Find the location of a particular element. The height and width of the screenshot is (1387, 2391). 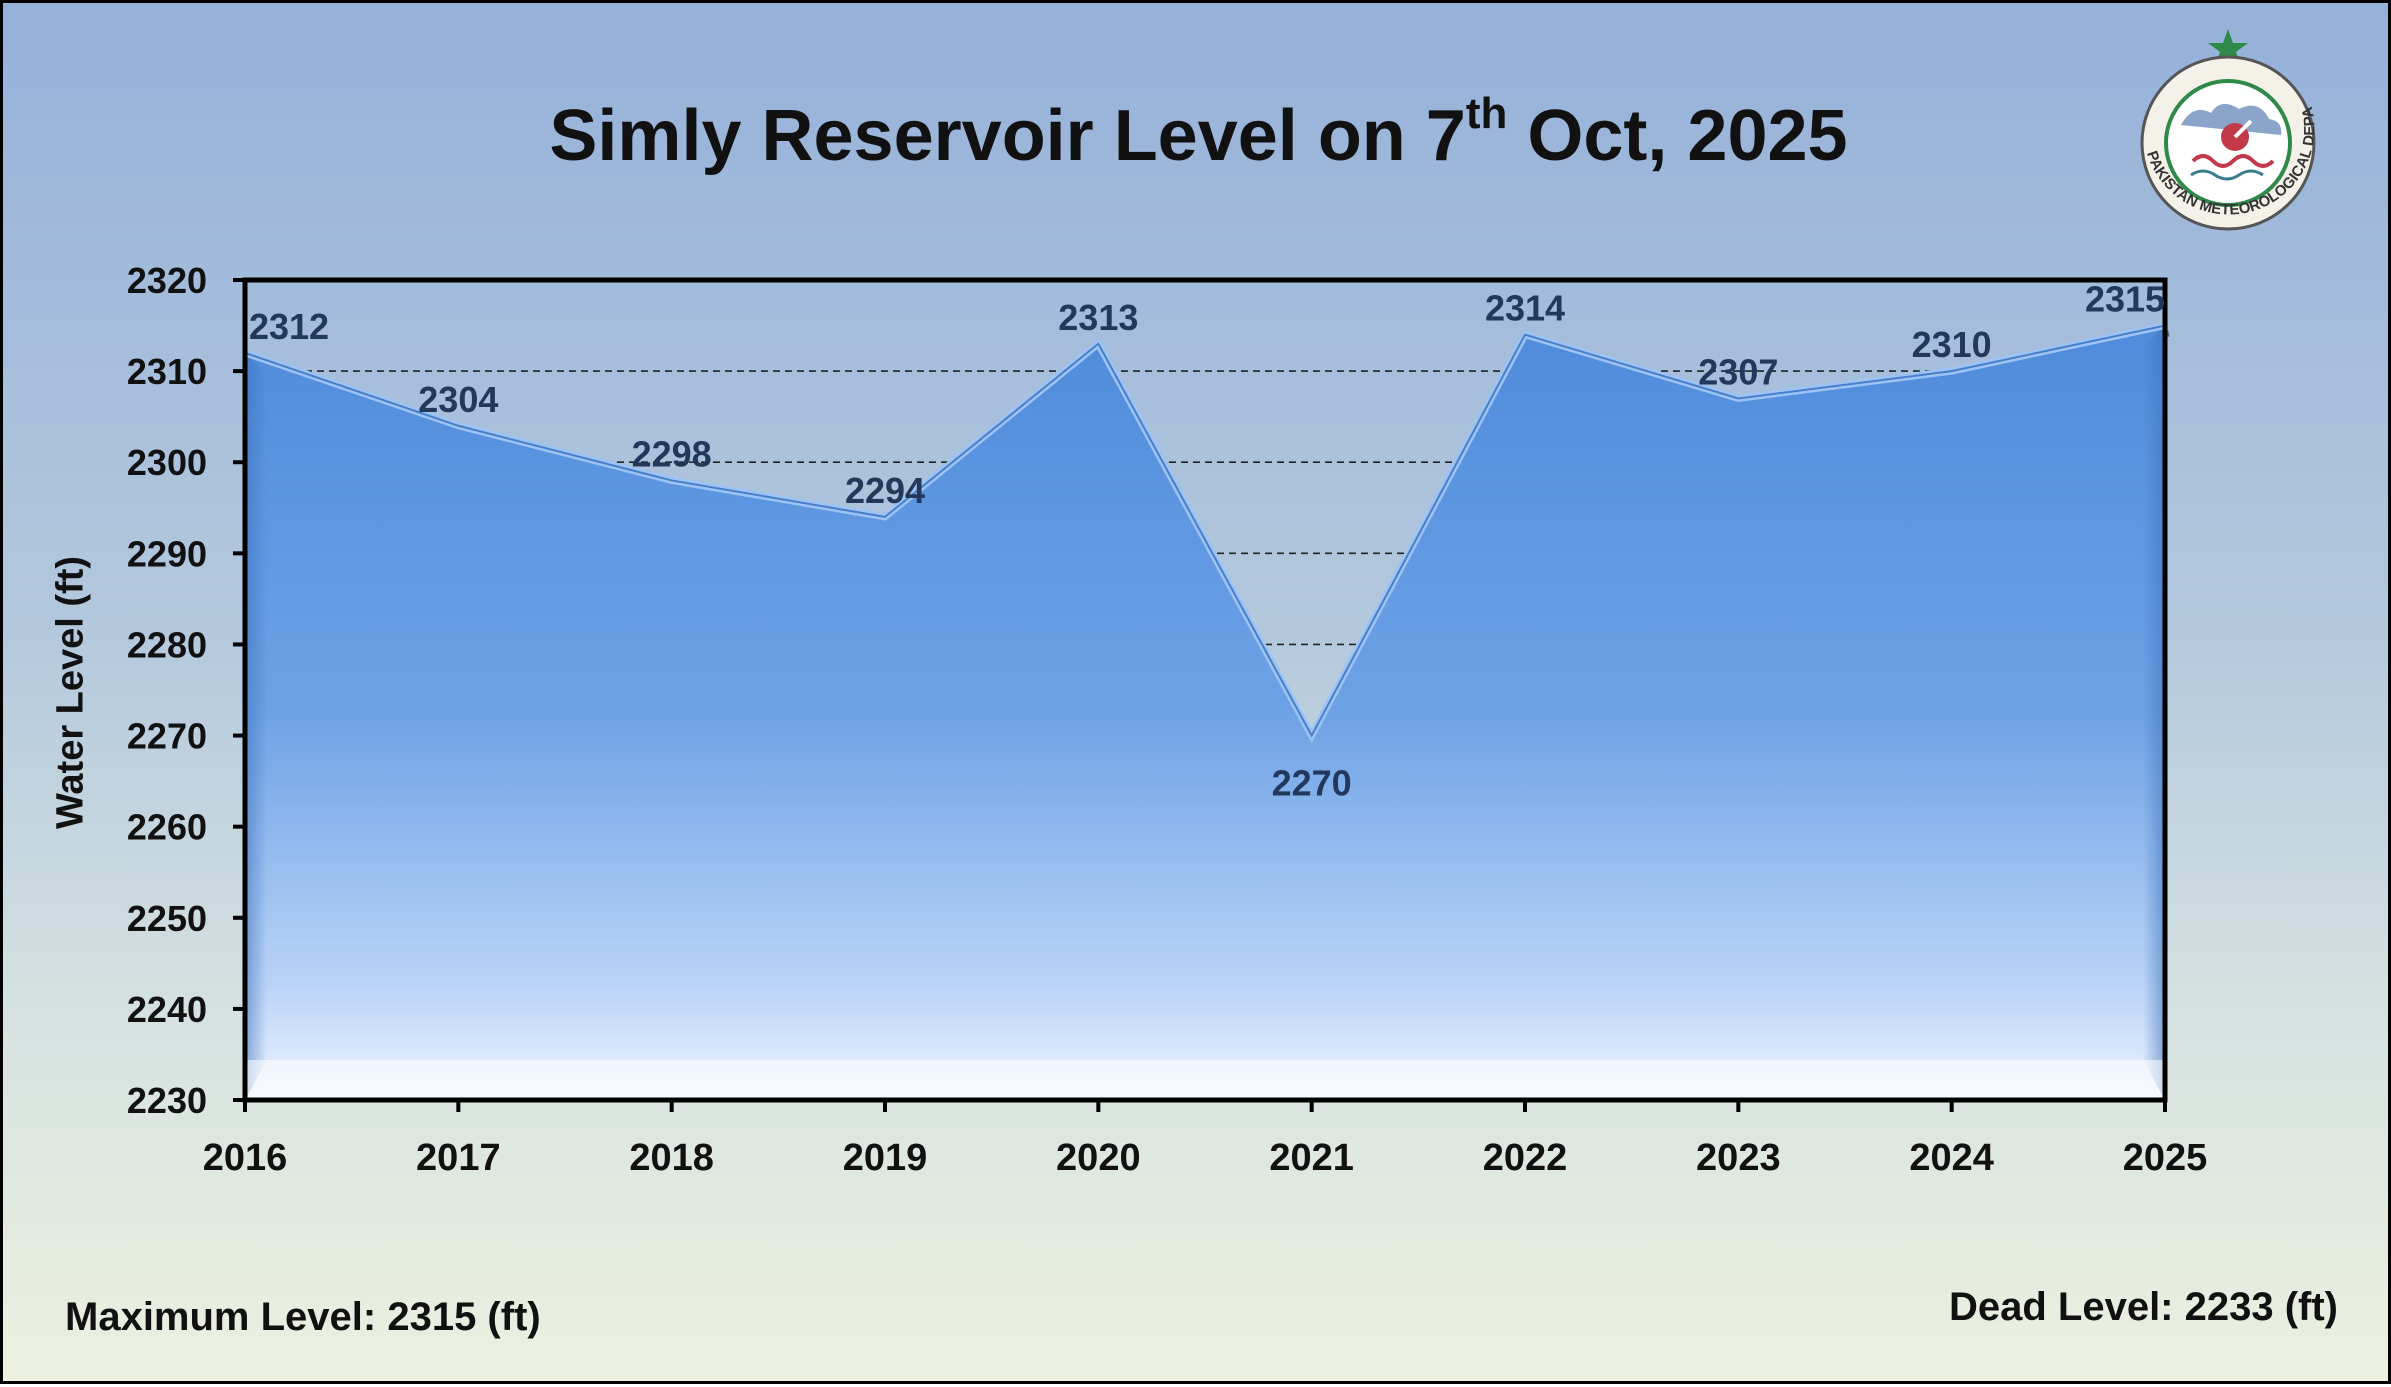

x-tick-label: 2024 is located at coordinates (1951, 1158).